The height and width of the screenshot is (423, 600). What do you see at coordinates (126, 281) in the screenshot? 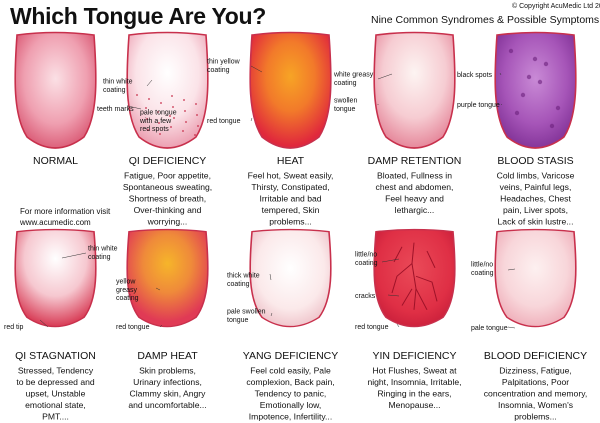
I see `annotation: yellow` at bounding box center [126, 281].